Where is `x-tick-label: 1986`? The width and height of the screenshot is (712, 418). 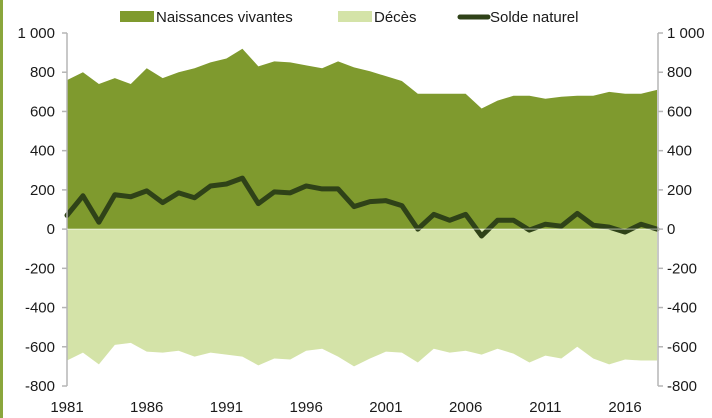 x-tick-label: 1986 is located at coordinates (146, 407).